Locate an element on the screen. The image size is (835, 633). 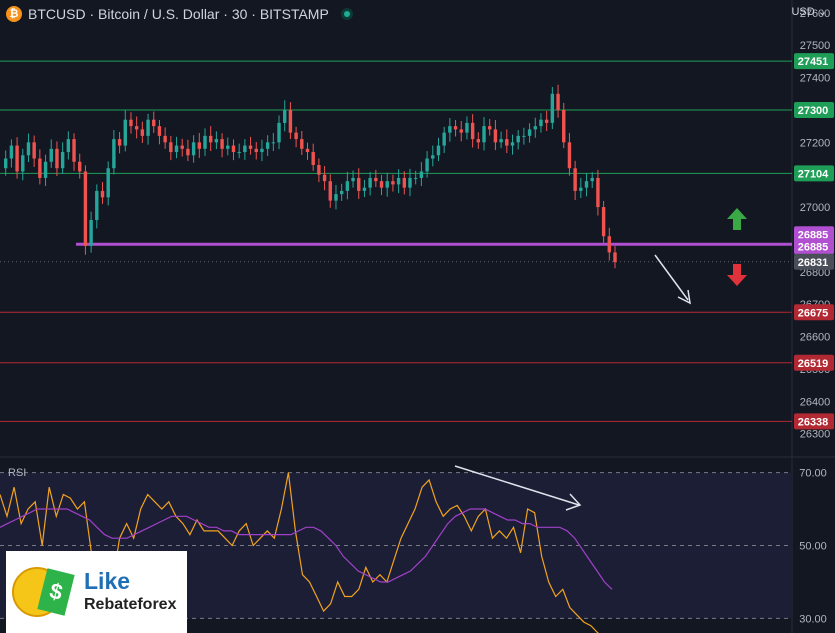
price-level-label: 26675 is located at coordinates (813, 313).